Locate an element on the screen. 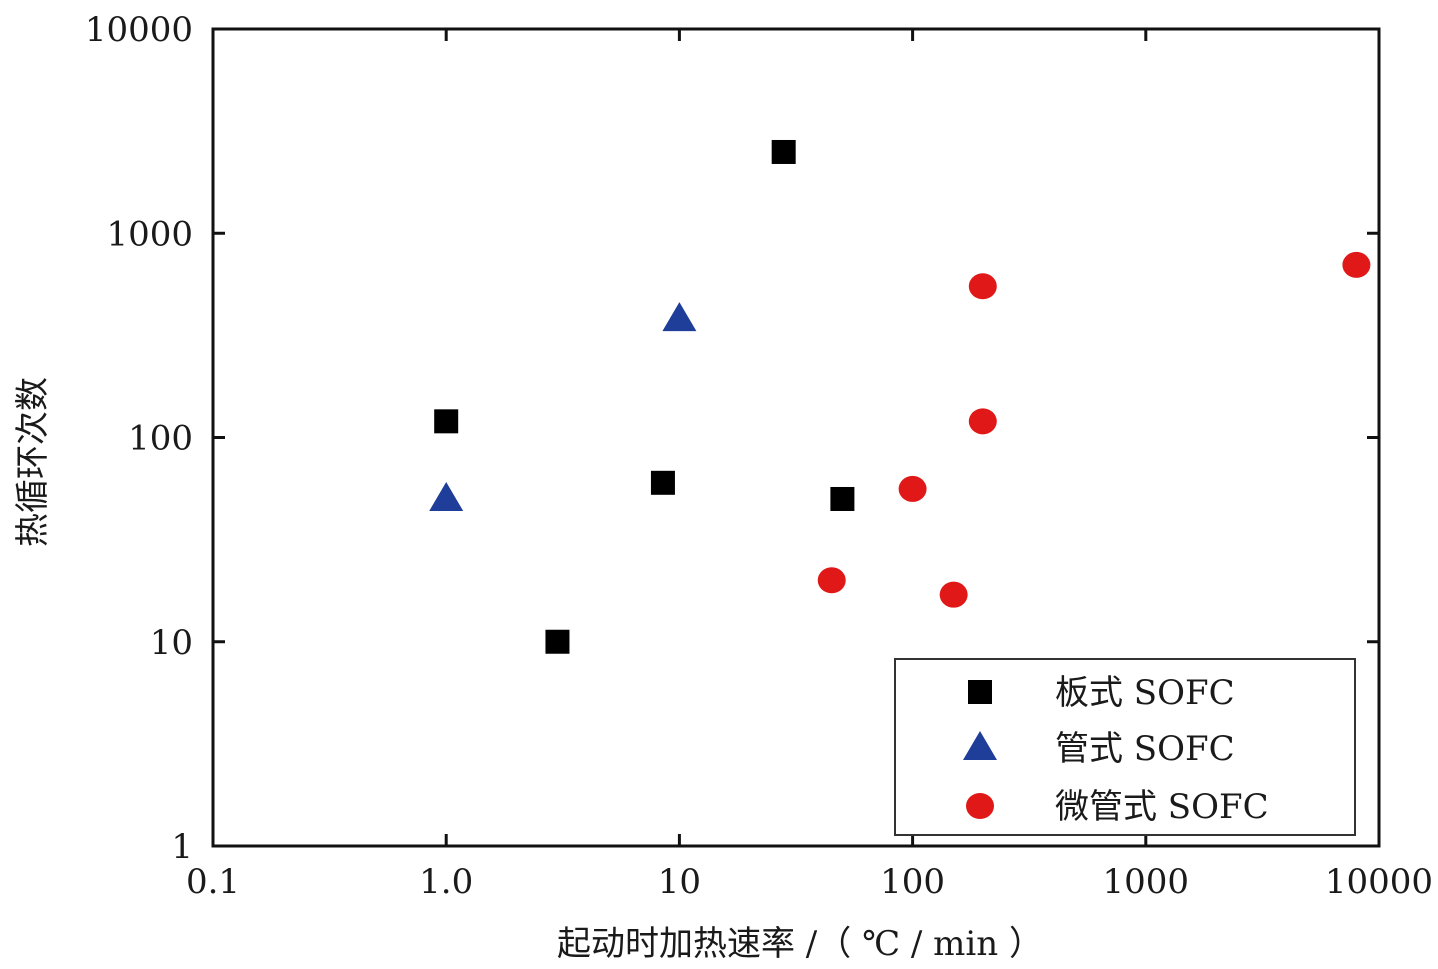  y-tick-label: 100 is located at coordinates (160, 439).